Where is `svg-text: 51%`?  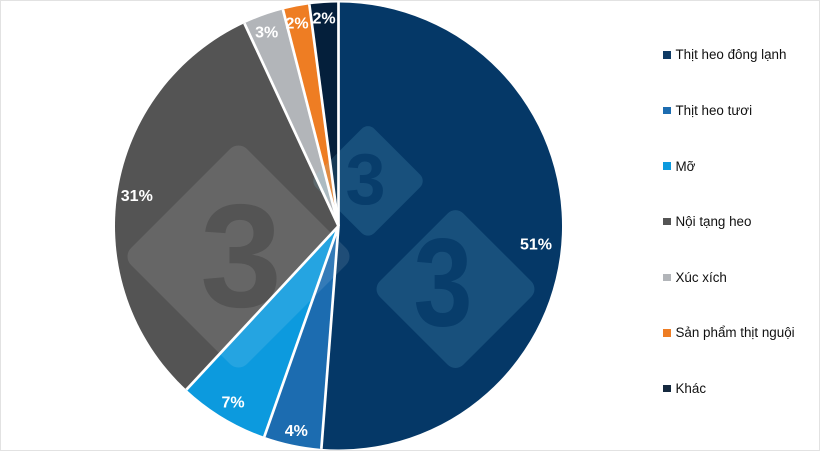 svg-text: 51% is located at coordinates (536, 245).